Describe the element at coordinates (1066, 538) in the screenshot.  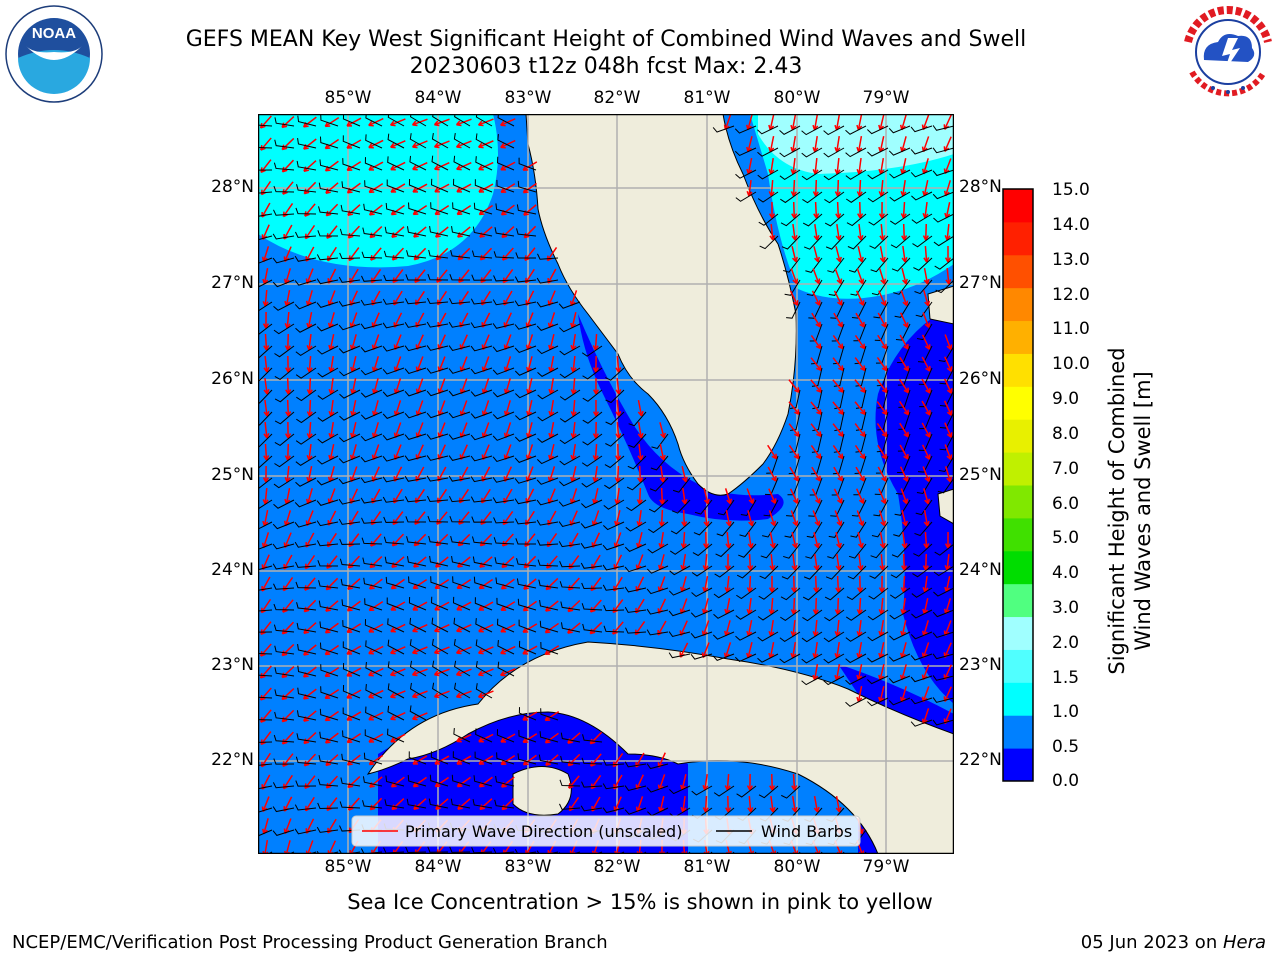
I see `colorbar-tick: 5.0` at that location.